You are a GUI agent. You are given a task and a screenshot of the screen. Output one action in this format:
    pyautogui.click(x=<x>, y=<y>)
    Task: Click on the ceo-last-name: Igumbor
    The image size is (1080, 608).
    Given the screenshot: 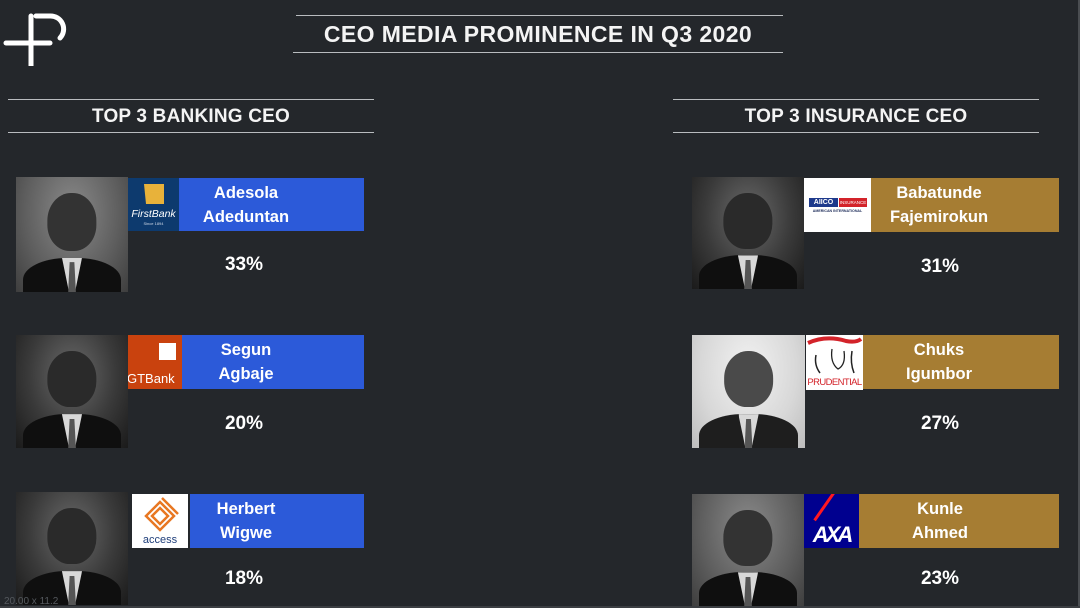 What is the action you would take?
    pyautogui.click(x=939, y=374)
    